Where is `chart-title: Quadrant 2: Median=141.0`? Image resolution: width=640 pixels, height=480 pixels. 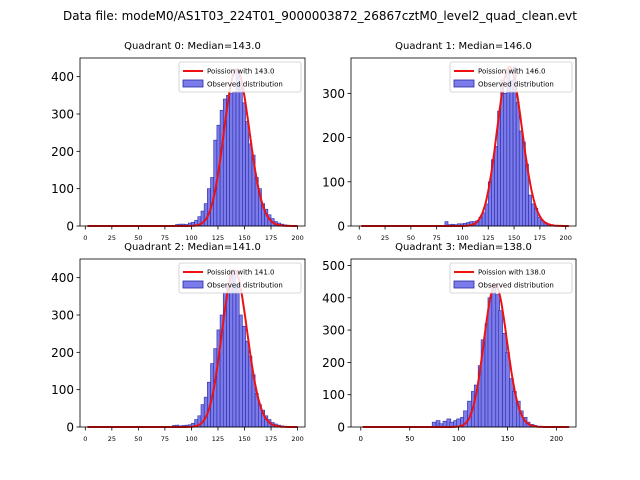
chart-title: Quadrant 2: Median=141.0 is located at coordinates (192, 247).